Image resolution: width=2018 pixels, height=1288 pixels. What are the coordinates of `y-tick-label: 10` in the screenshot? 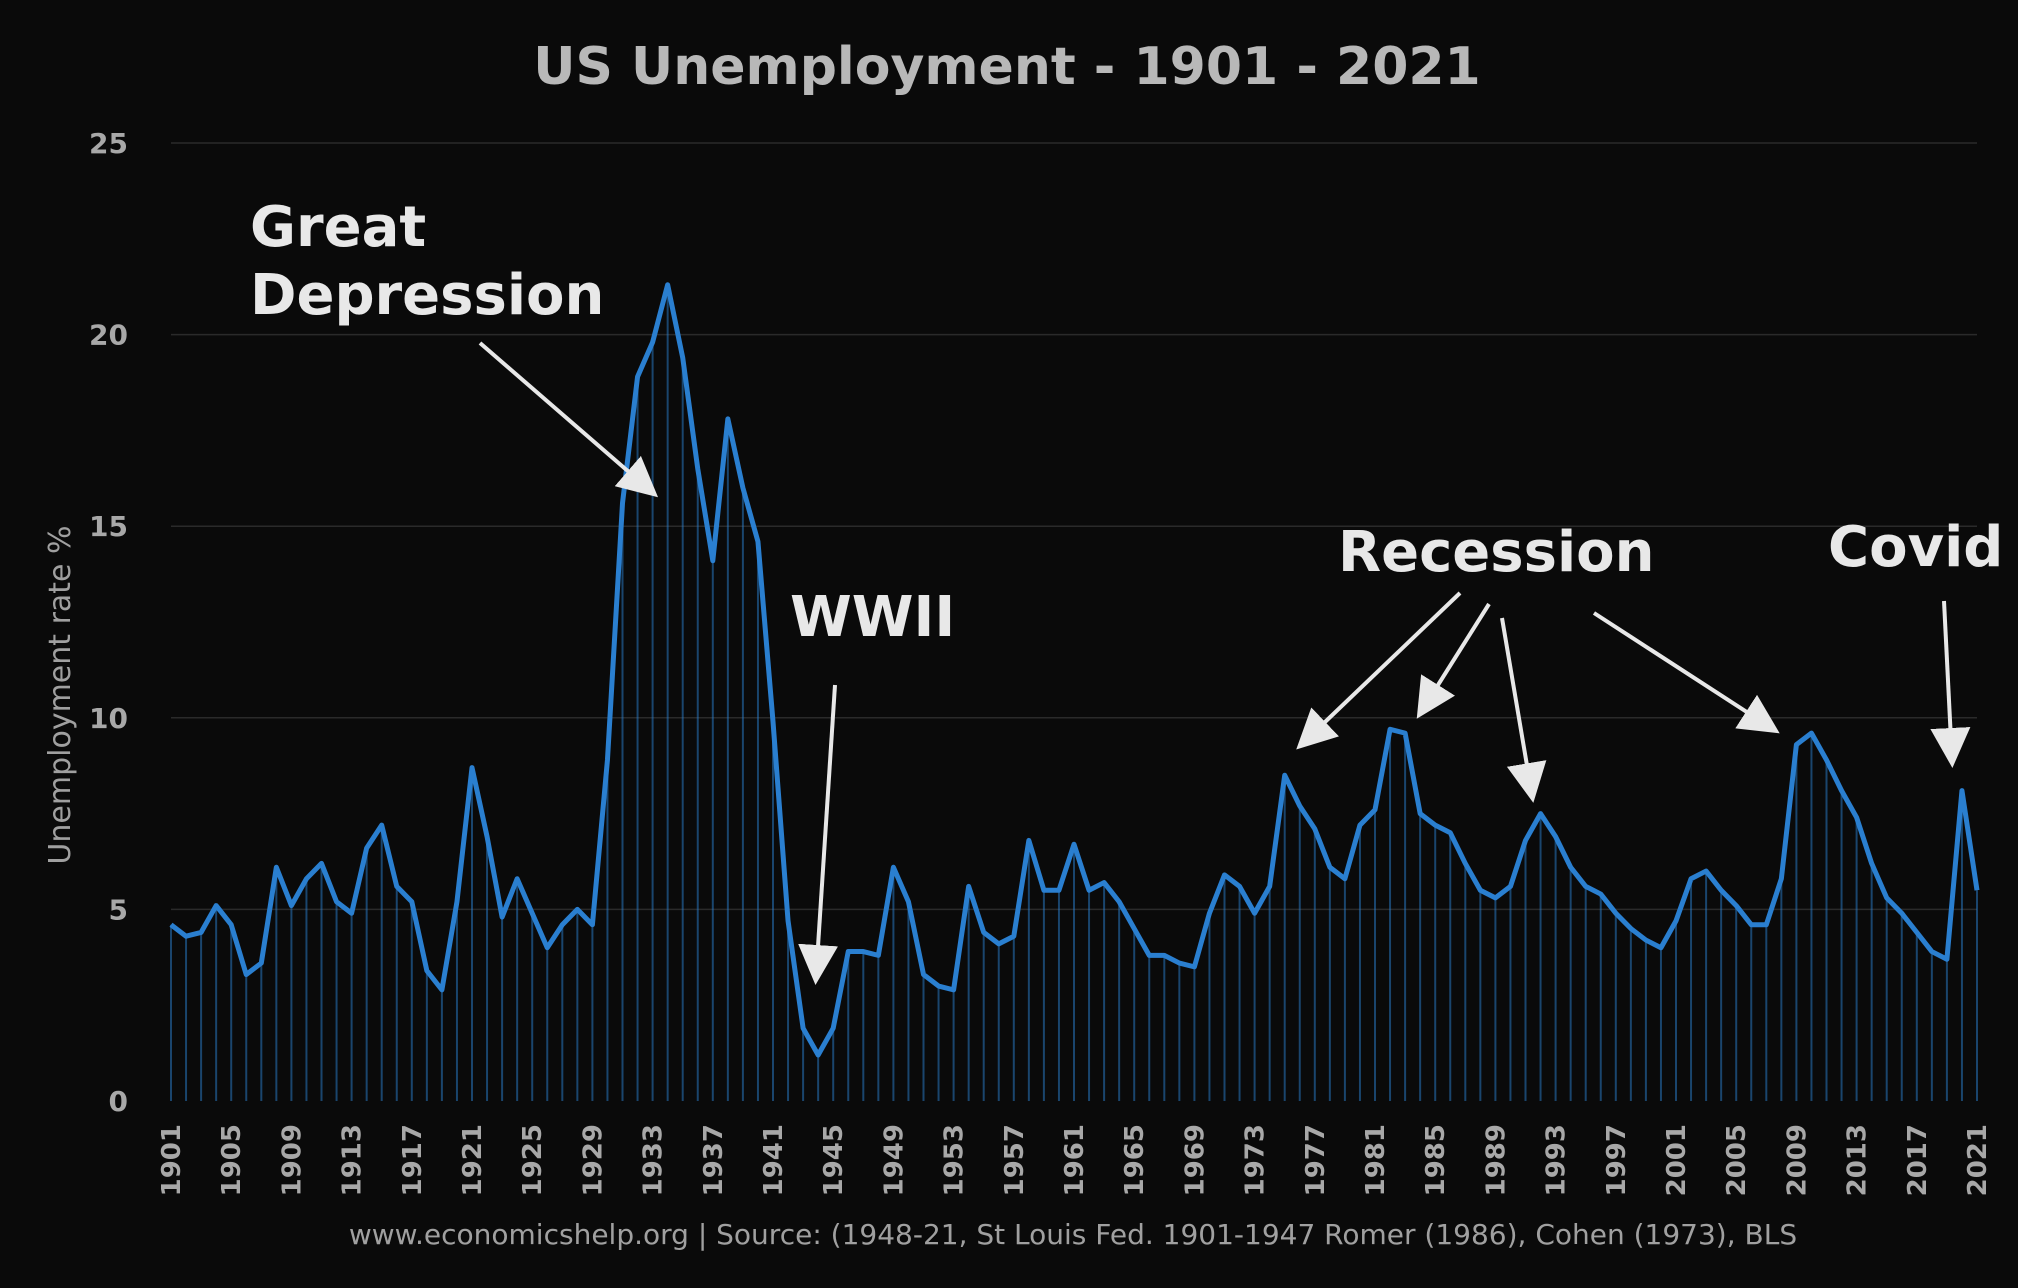 It's located at (108, 718).